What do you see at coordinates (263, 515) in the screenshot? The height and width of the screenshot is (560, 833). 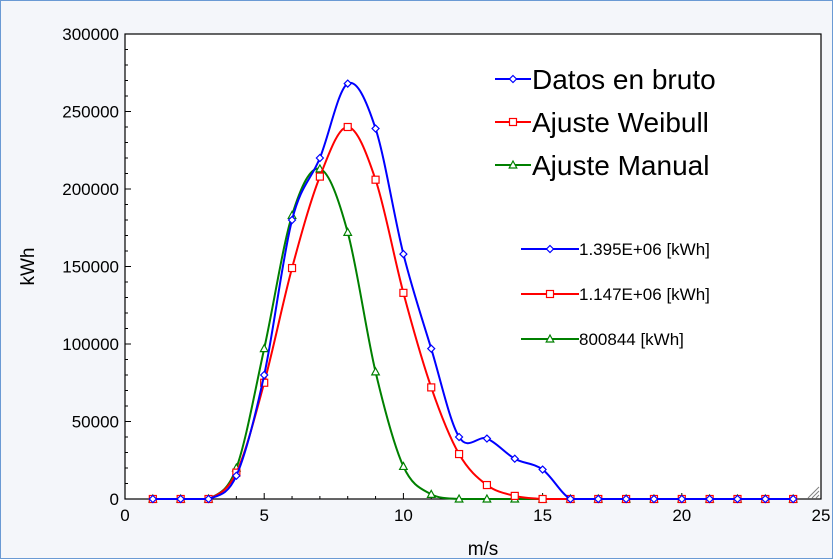 I see `x-tick-label: 5` at bounding box center [263, 515].